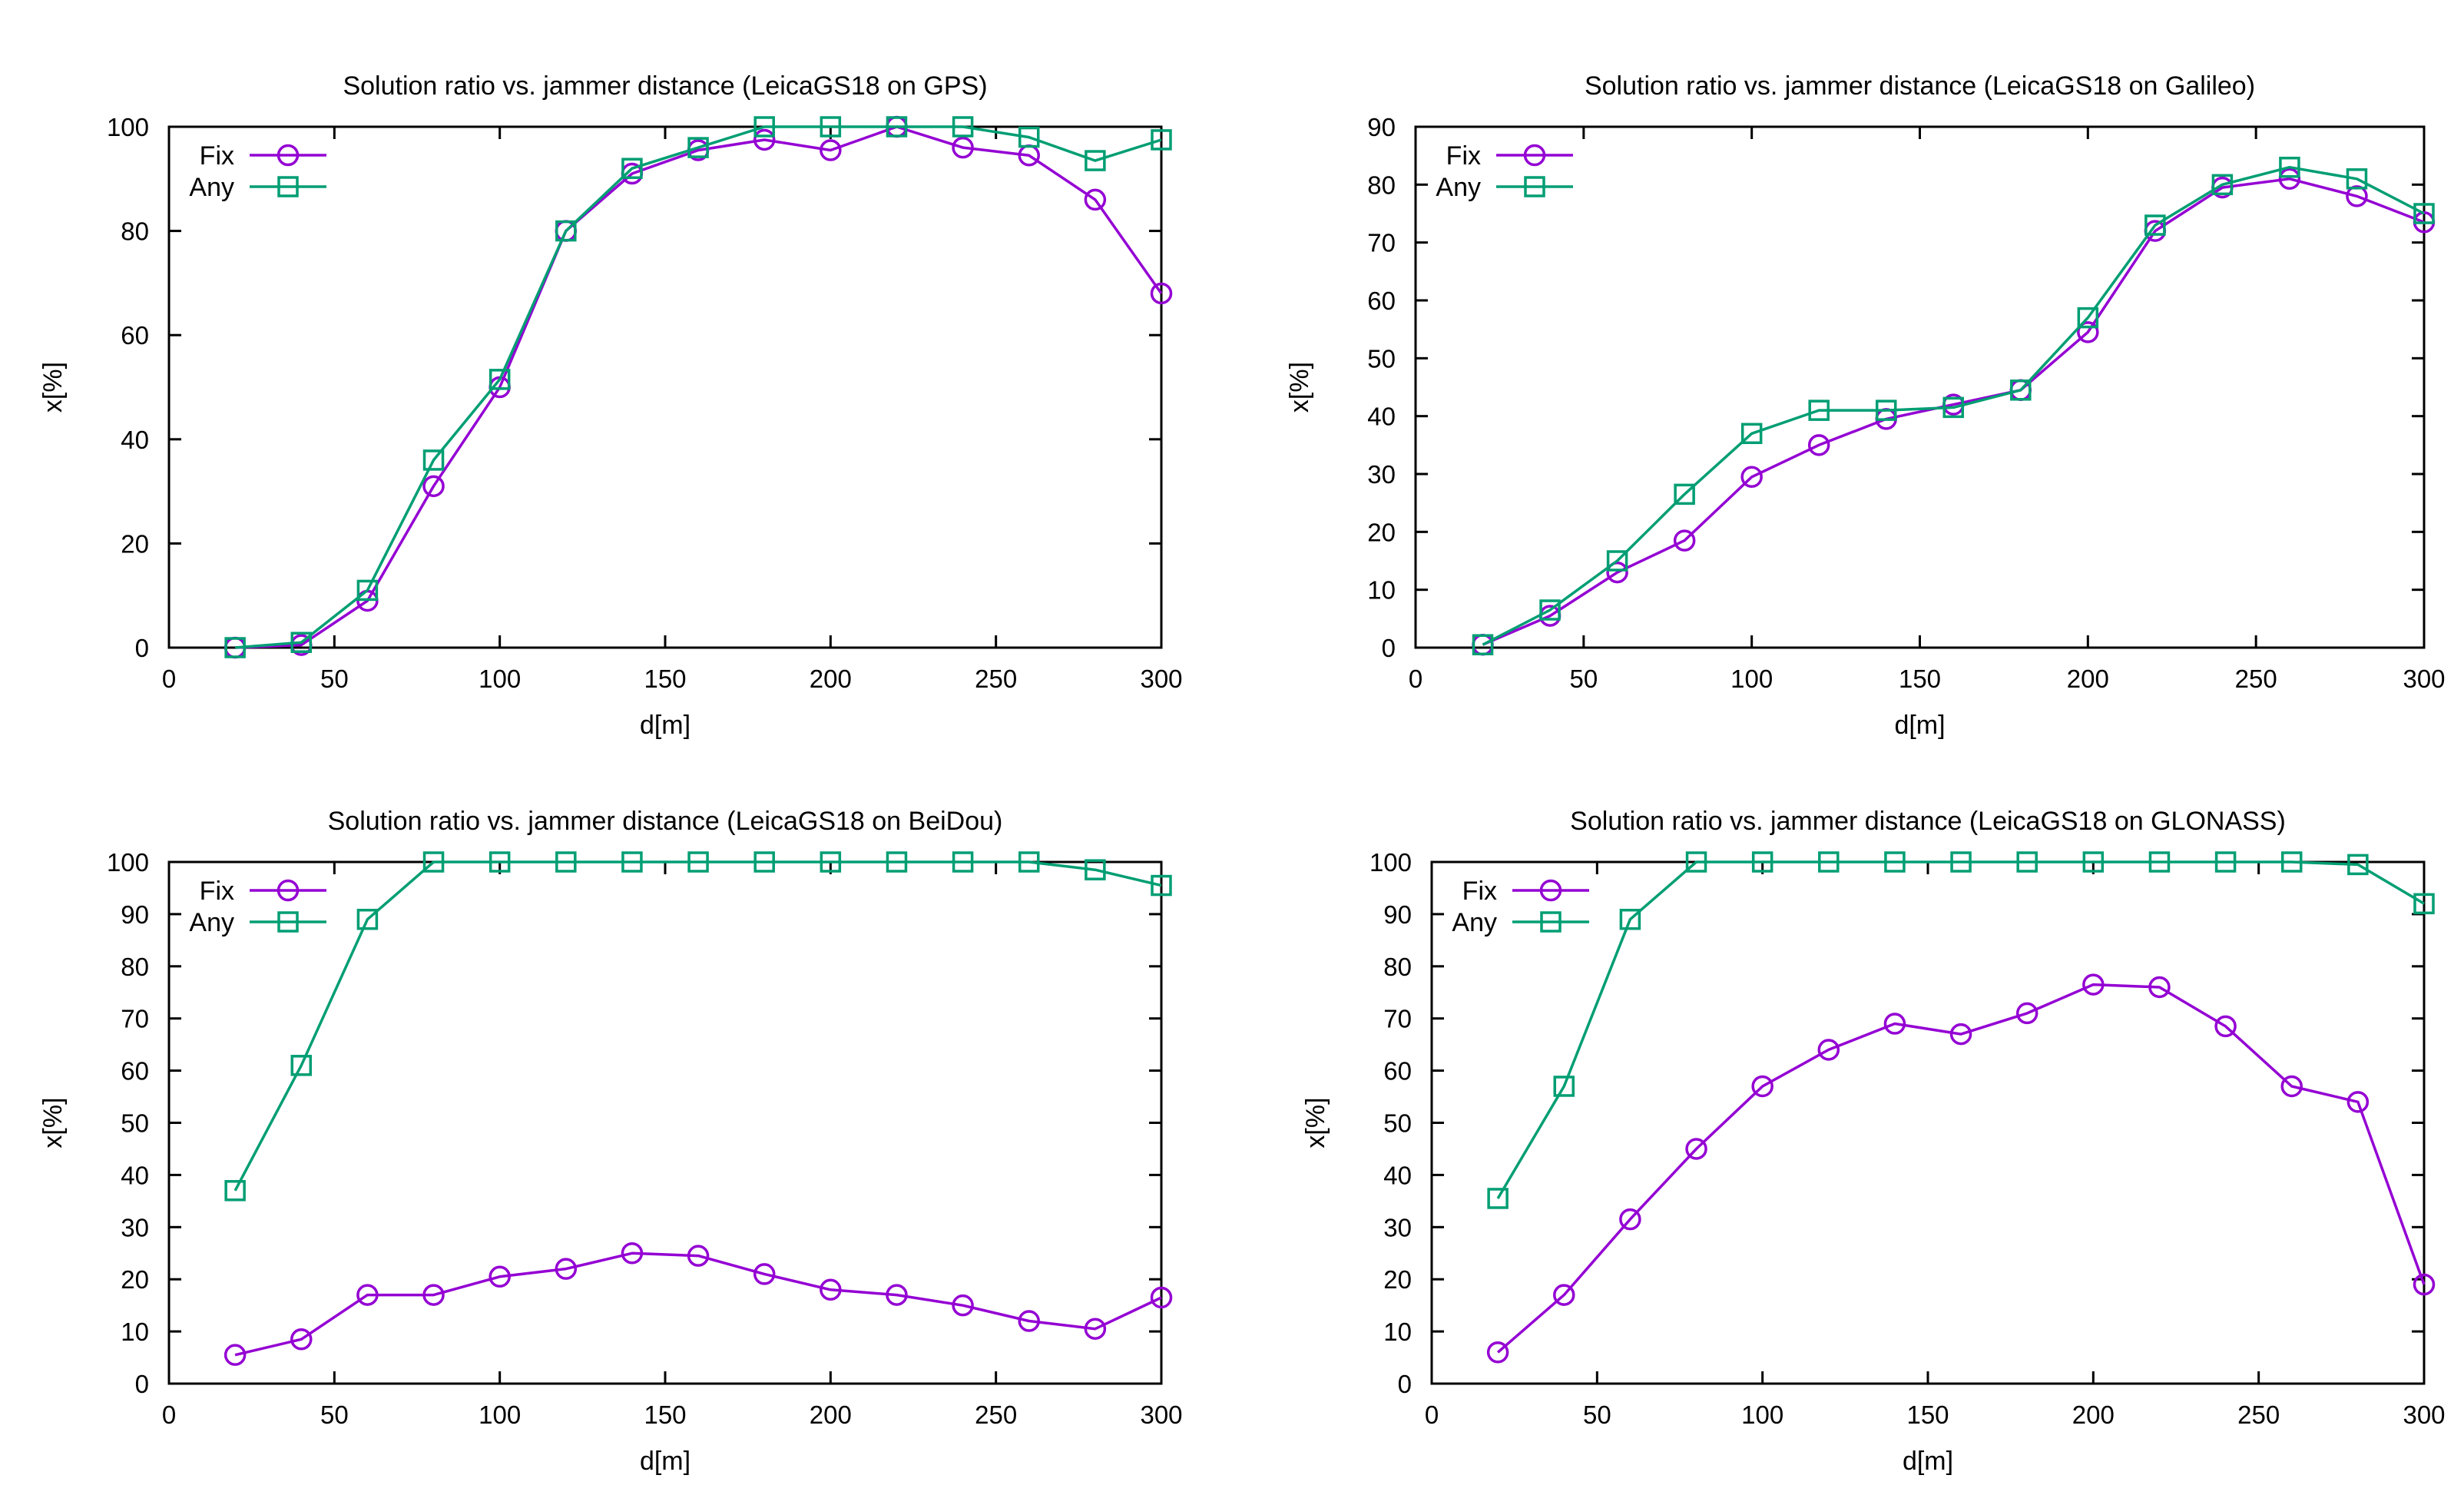 The image size is (2464, 1505). What do you see at coordinates (2256, 679) in the screenshot?
I see `x-tick-label: 250` at bounding box center [2256, 679].